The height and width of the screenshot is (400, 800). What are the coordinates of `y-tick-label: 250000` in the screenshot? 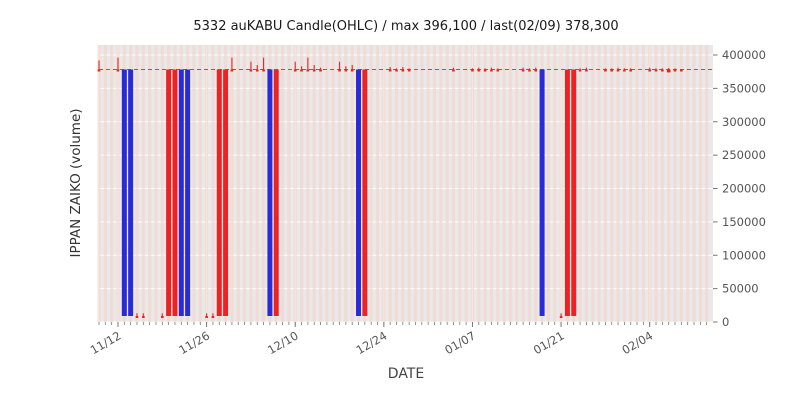 It's located at (744, 155).